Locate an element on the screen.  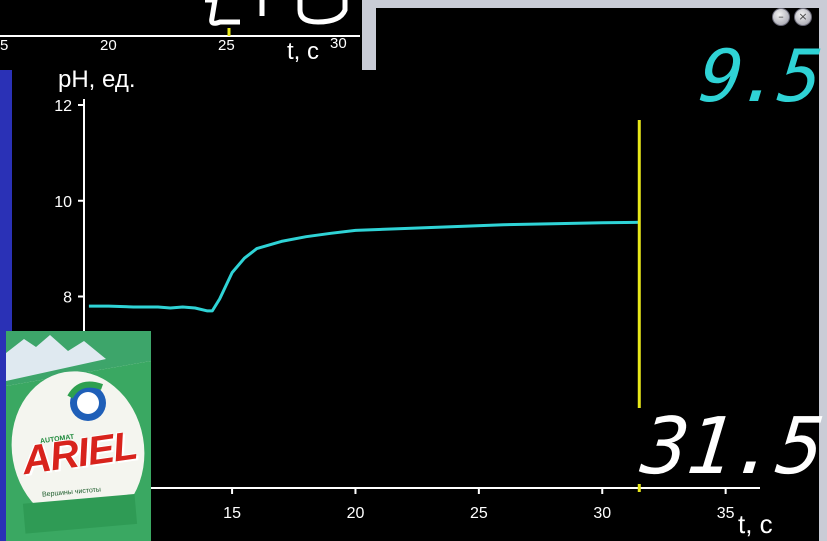
y-axis-label: pH, ед. is located at coordinates (97, 79).